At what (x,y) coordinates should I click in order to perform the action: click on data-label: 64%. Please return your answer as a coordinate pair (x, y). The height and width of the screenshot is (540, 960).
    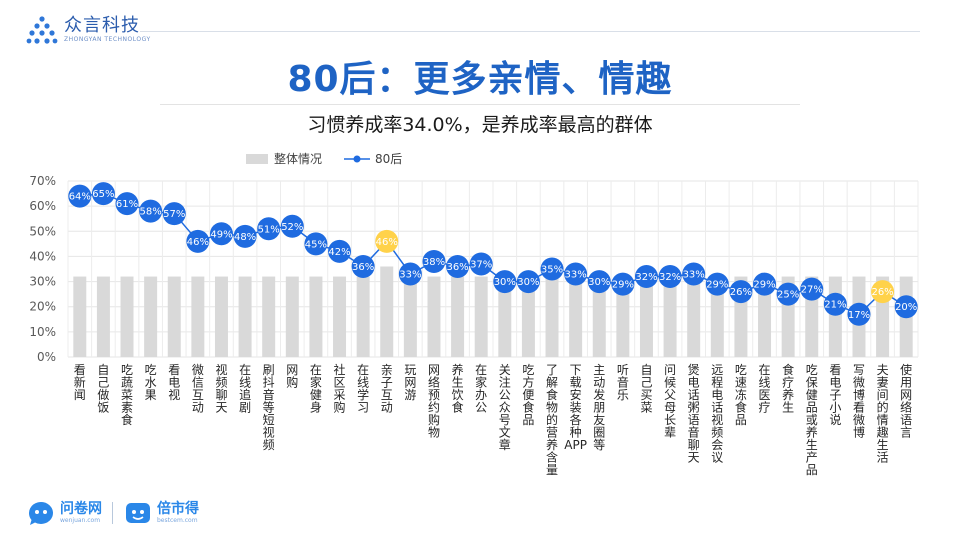
    Looking at the image, I should click on (80, 197).